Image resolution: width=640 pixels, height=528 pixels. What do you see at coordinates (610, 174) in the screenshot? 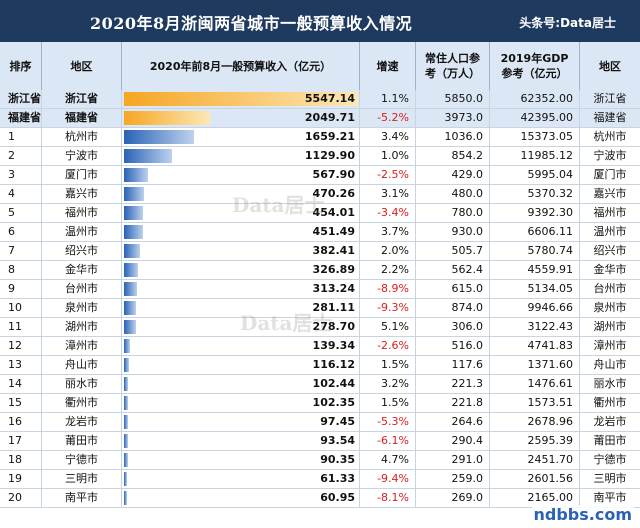
I see `row-name-right: 厦门市` at bounding box center [610, 174].